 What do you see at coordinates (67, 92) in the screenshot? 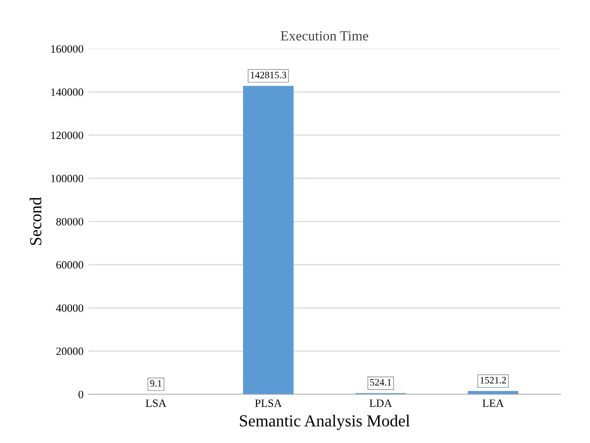
I see `y-tick-label: 140000` at bounding box center [67, 92].